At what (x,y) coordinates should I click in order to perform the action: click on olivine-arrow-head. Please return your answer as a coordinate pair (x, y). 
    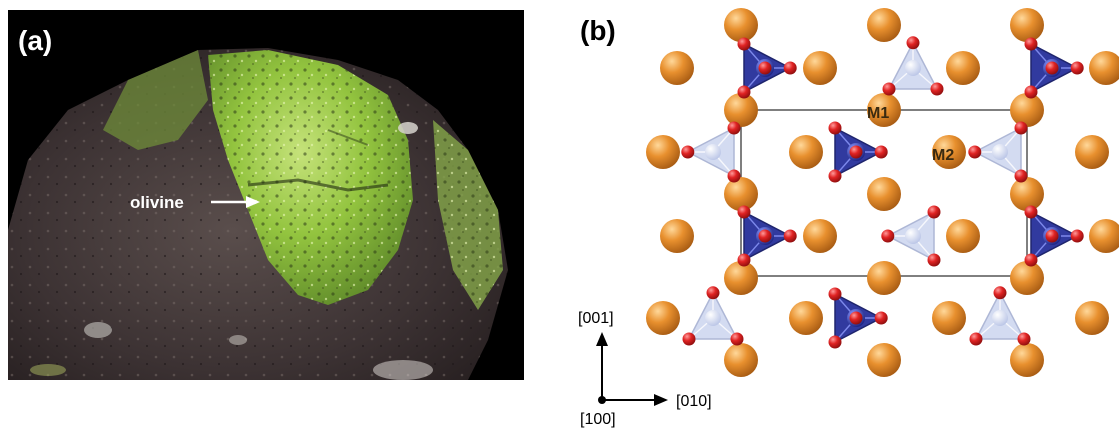
    Looking at the image, I should click on (253, 202).